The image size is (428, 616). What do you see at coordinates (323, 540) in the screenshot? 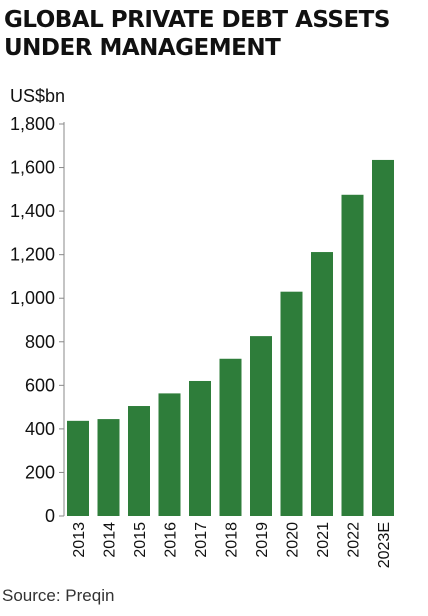
I see `x-tick-label: 2021` at bounding box center [323, 540].